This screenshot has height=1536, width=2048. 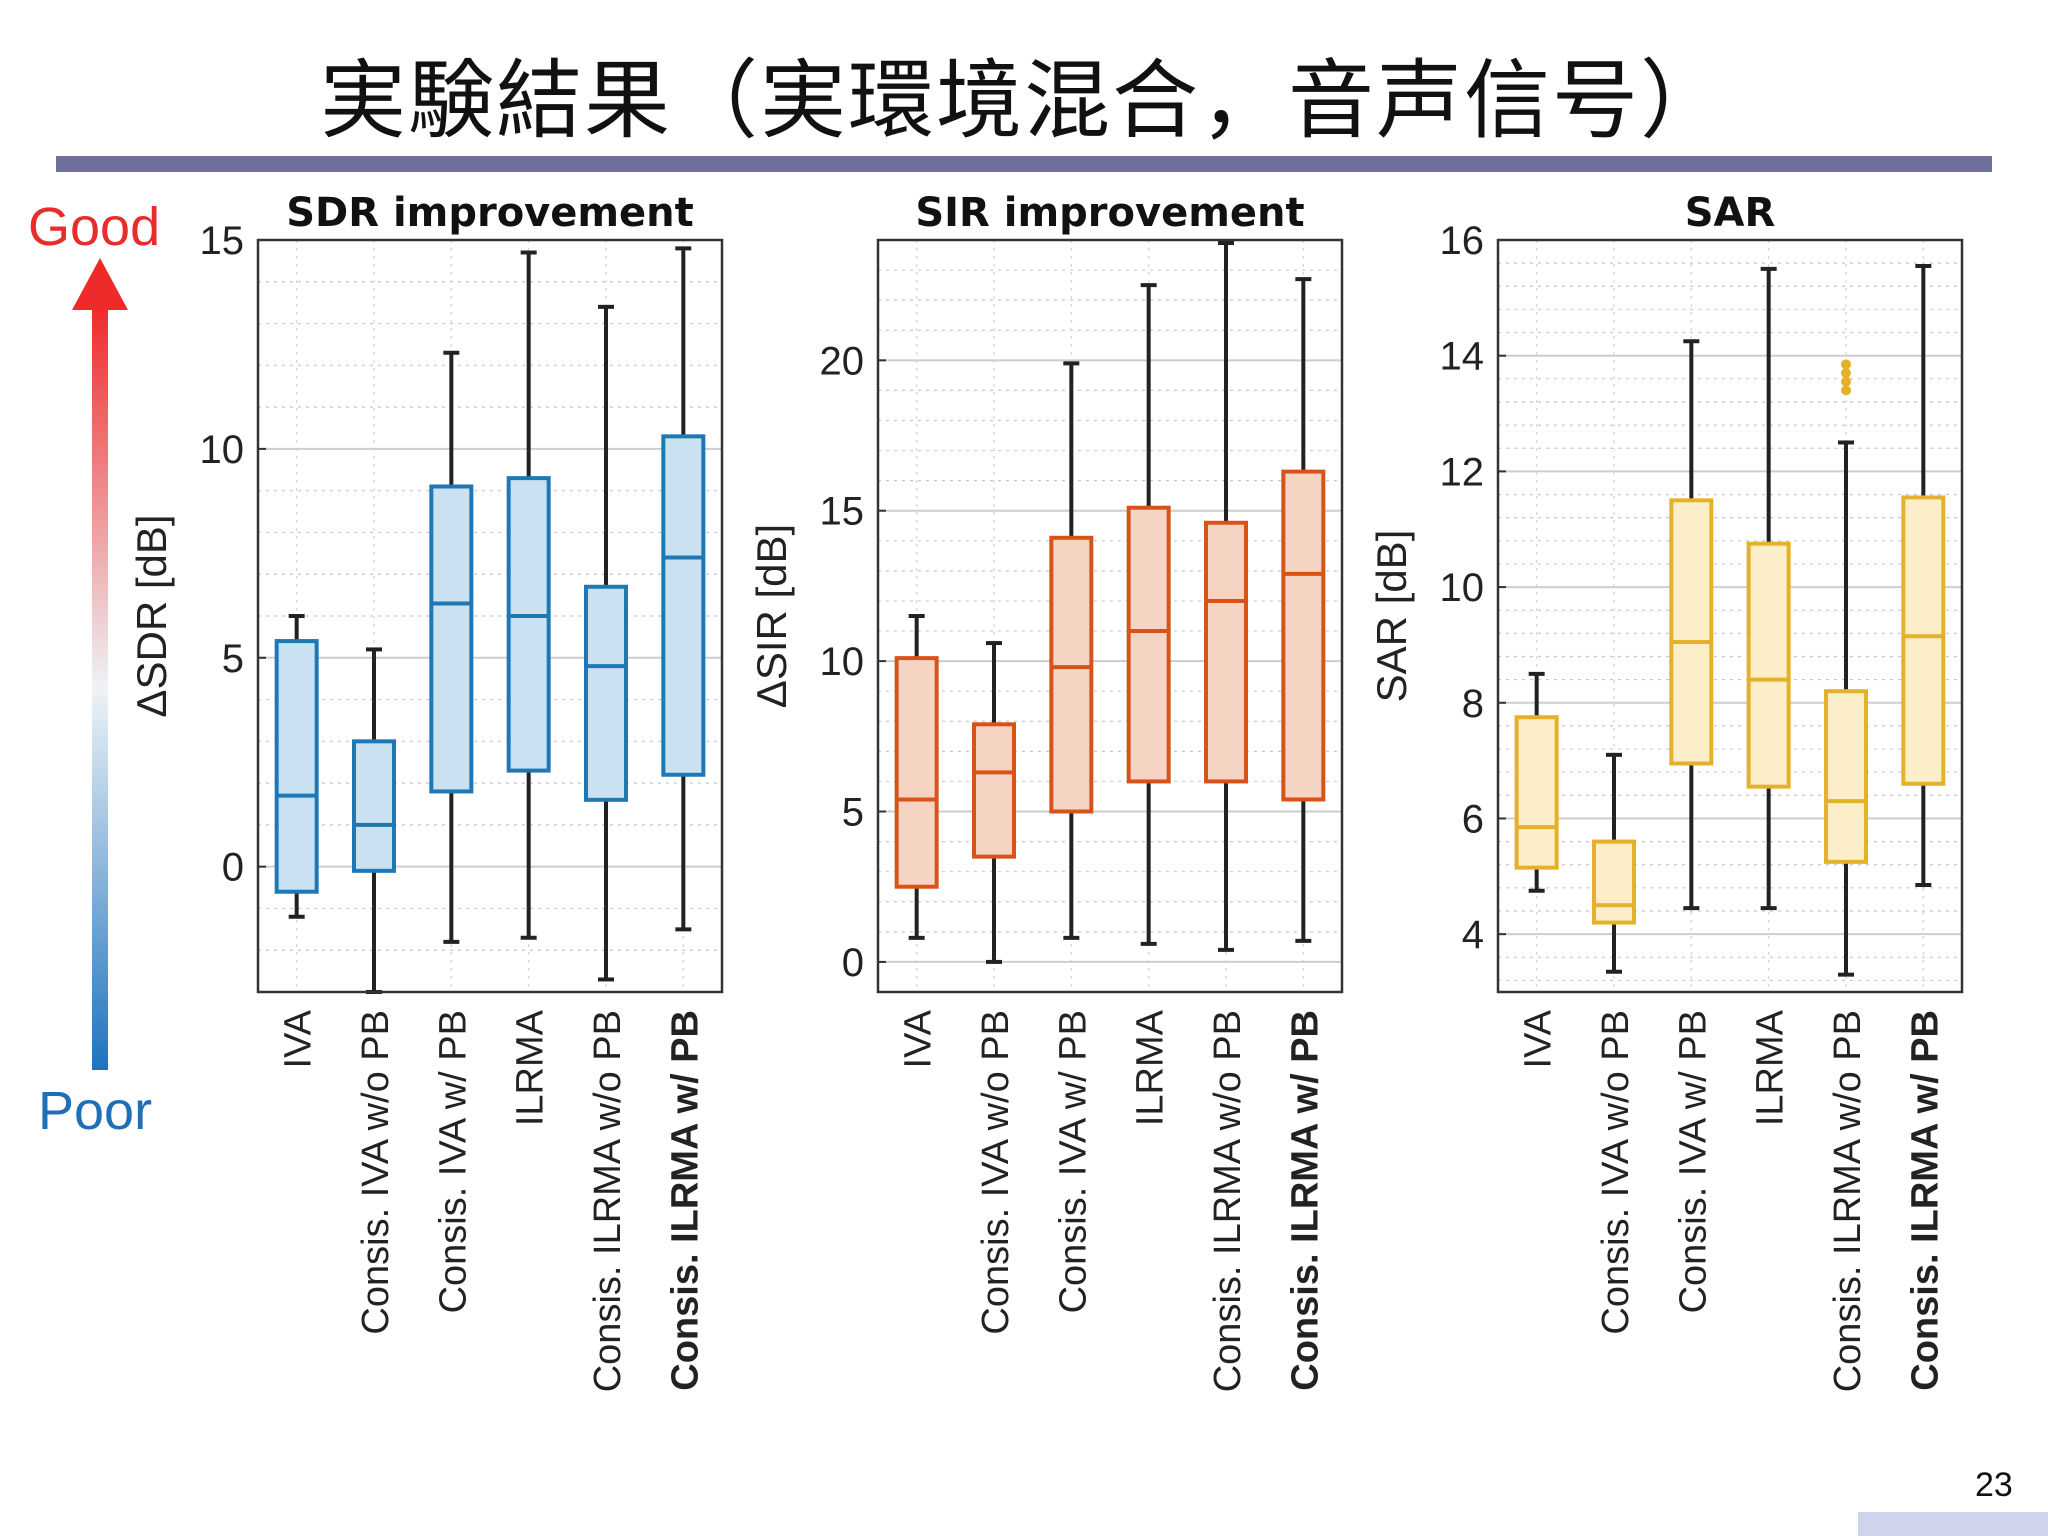 What do you see at coordinates (1953, 1524) in the screenshot?
I see `corner-decoration` at bounding box center [1953, 1524].